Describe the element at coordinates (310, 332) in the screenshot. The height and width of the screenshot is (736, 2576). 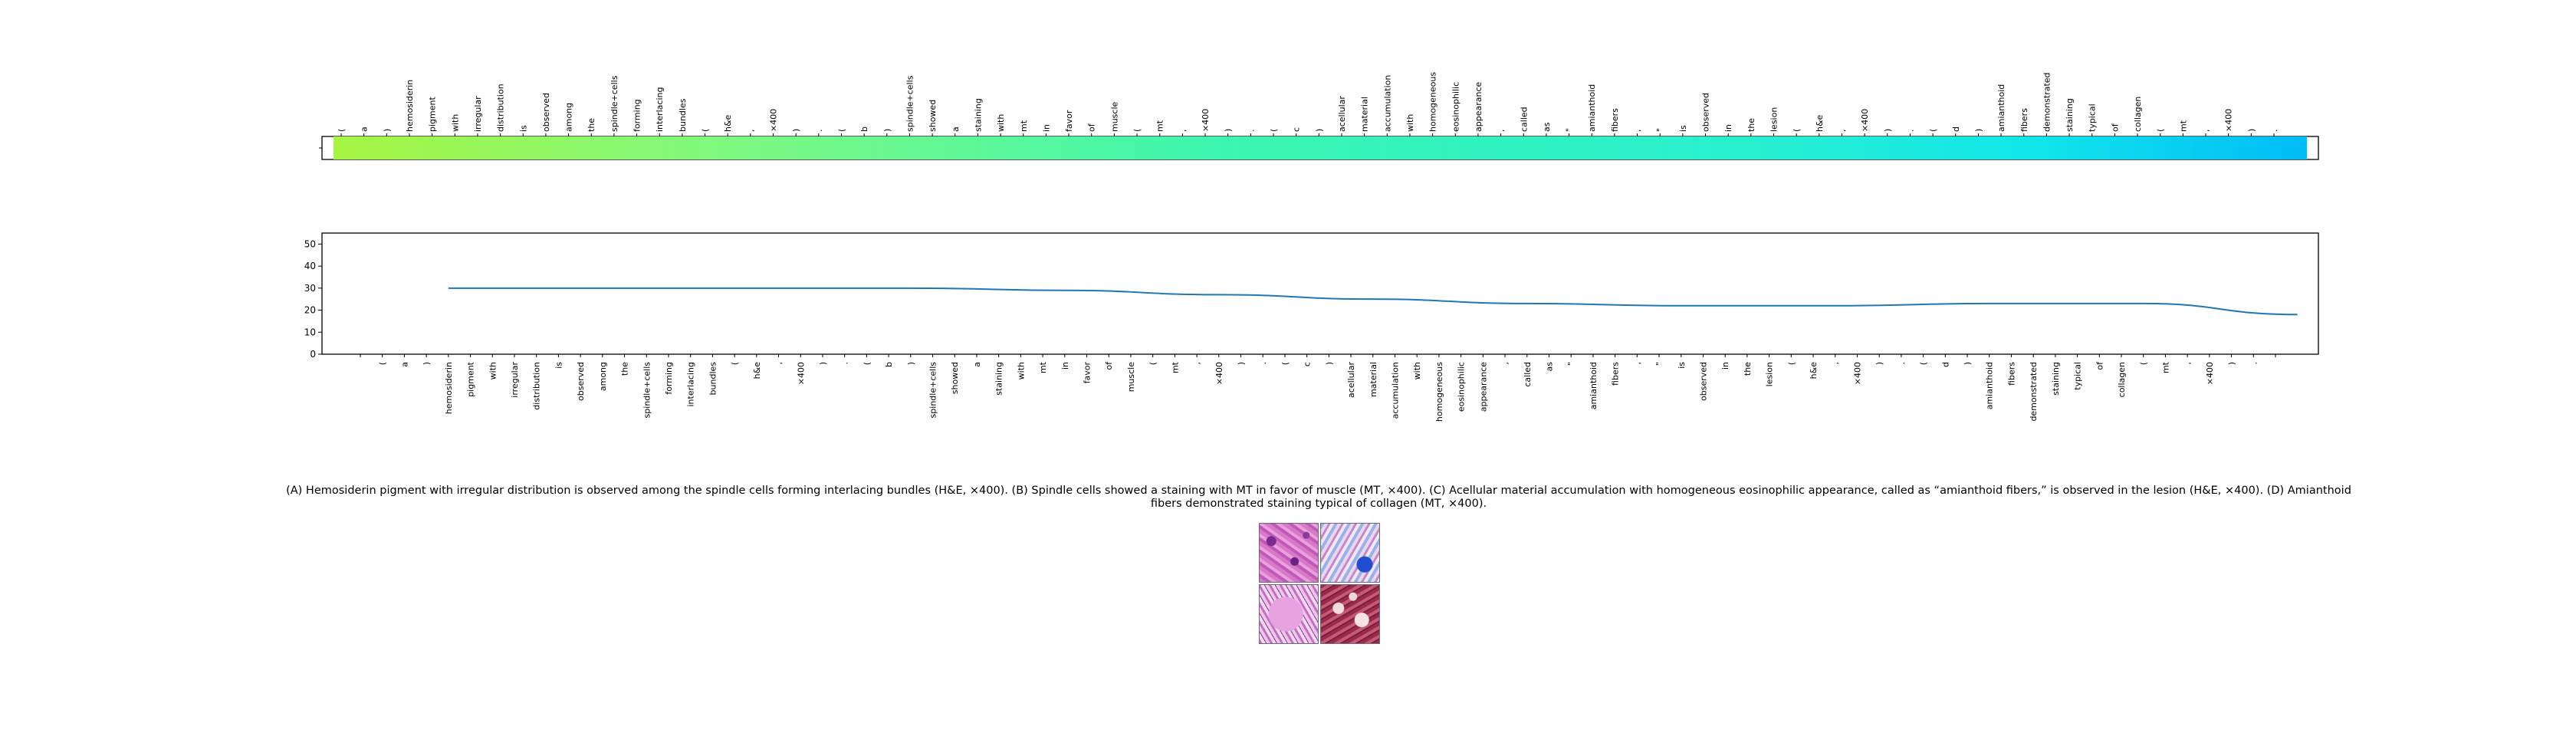
I see `y-tick-label: 10` at that location.